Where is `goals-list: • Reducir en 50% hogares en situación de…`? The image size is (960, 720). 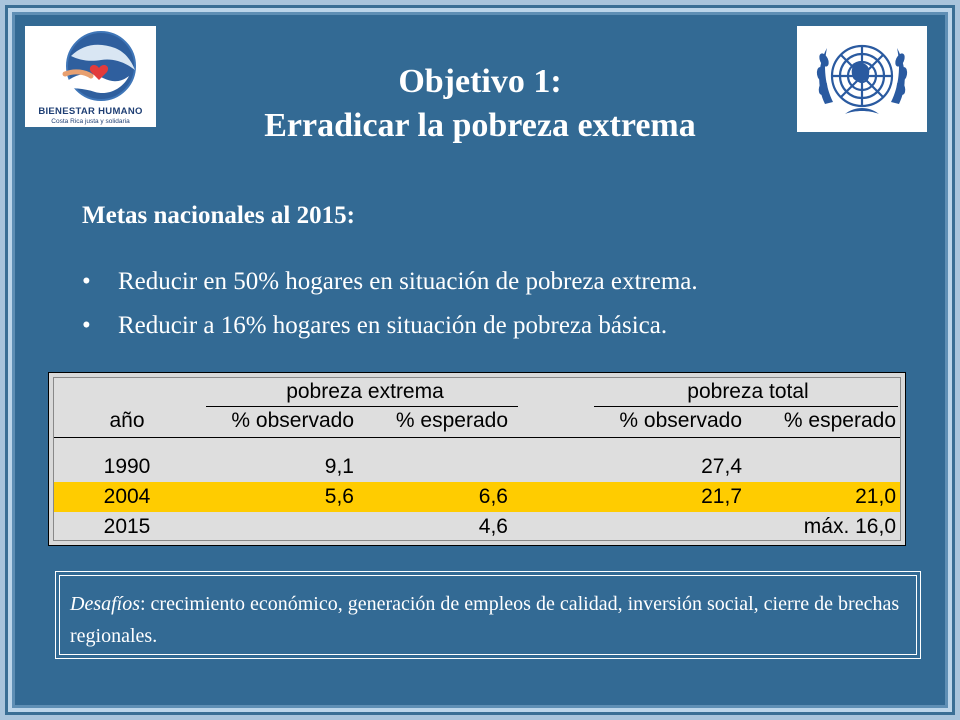
goals-list: • Reducir en 50% hogares en situación de… is located at coordinates (390, 308).